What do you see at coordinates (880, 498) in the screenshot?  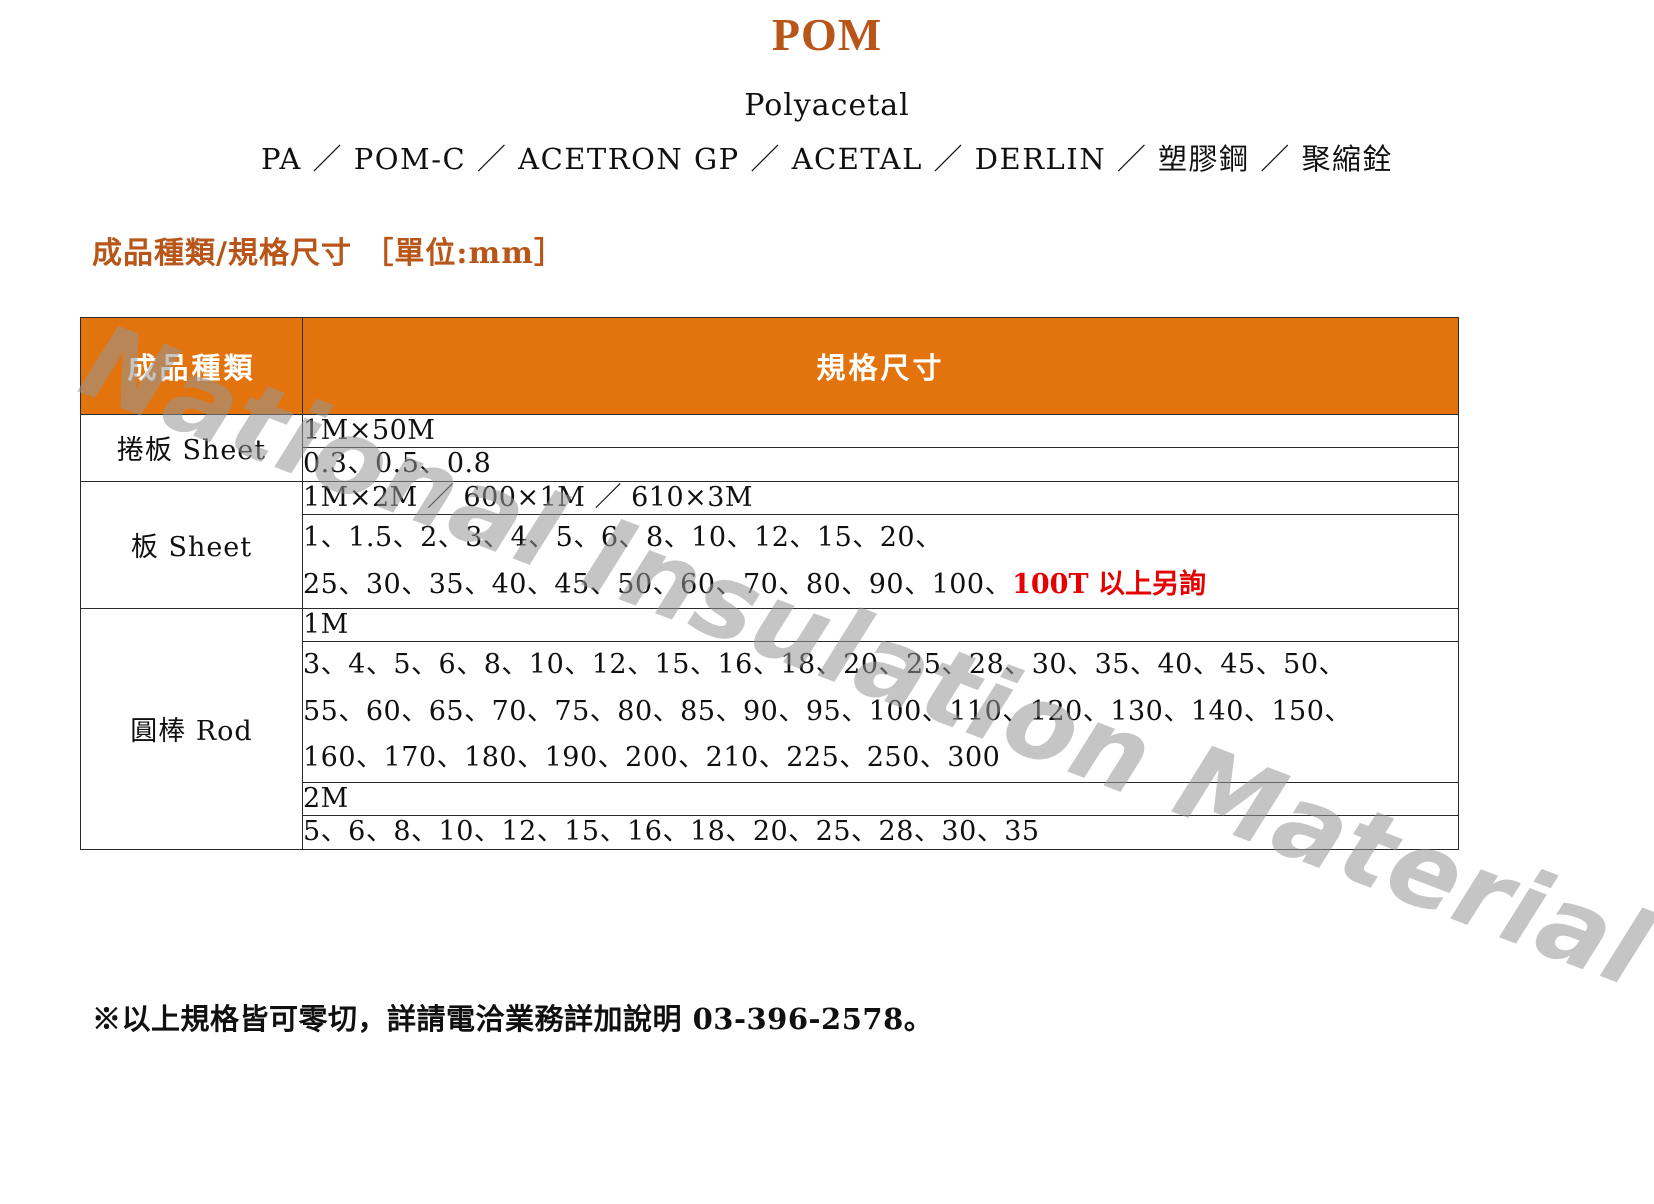 I see `spec-cell: 1M×2M ／ 600×1M ／ 610×3M` at bounding box center [880, 498].